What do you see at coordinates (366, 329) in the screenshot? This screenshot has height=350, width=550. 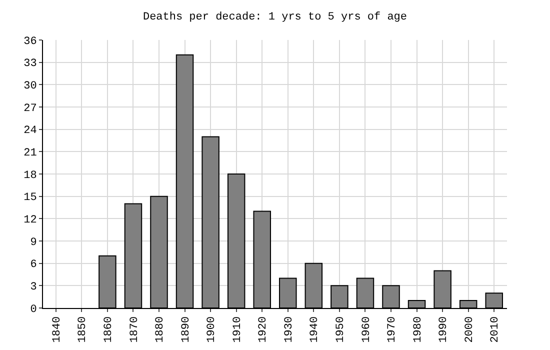 I see `x-tick-label: 1960` at bounding box center [366, 329].